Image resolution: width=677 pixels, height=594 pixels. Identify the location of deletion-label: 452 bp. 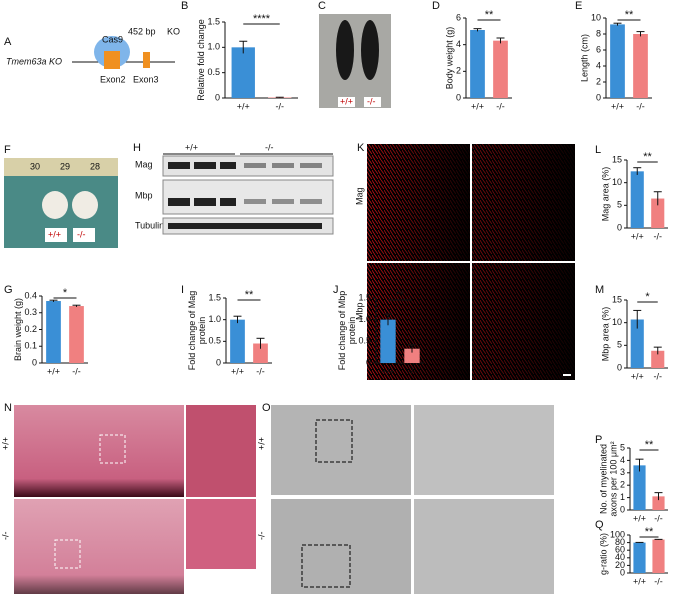
(142, 31).